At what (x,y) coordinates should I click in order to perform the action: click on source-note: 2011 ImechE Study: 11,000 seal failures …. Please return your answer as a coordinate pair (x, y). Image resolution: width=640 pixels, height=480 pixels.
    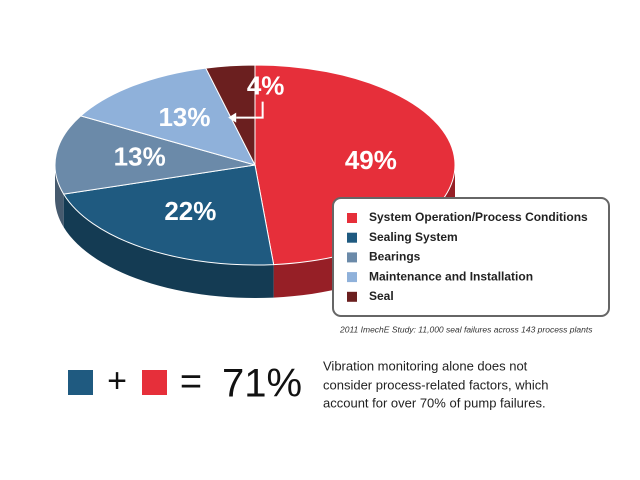
    Looking at the image, I should click on (466, 329).